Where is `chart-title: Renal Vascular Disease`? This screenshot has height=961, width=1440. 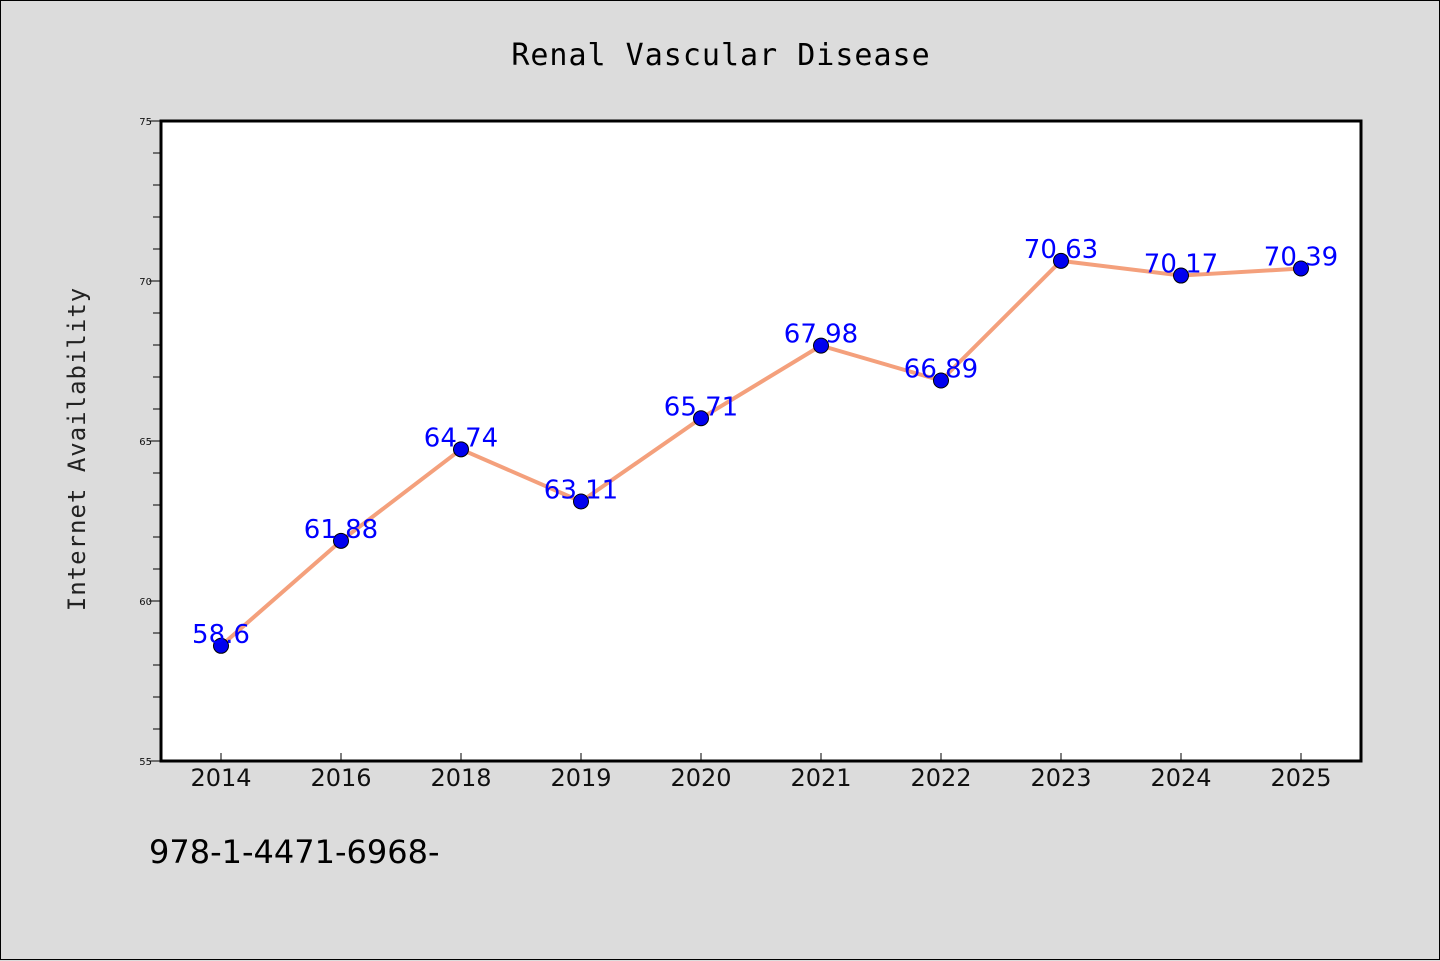 chart-title: Renal Vascular Disease is located at coordinates (720, 55).